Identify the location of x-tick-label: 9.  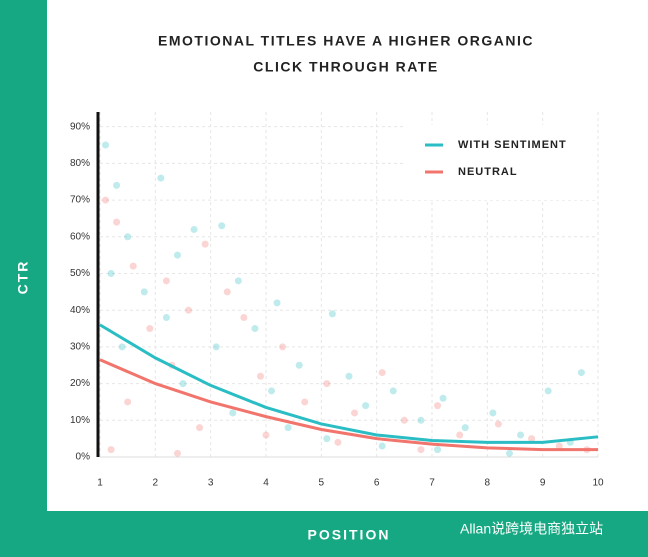
(543, 483).